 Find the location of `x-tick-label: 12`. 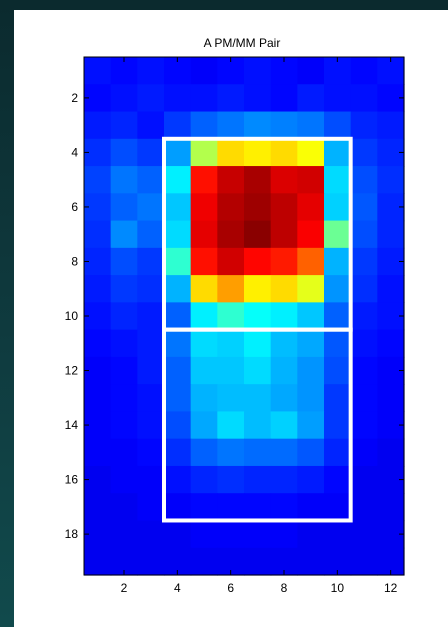

x-tick-label: 12 is located at coordinates (391, 588).